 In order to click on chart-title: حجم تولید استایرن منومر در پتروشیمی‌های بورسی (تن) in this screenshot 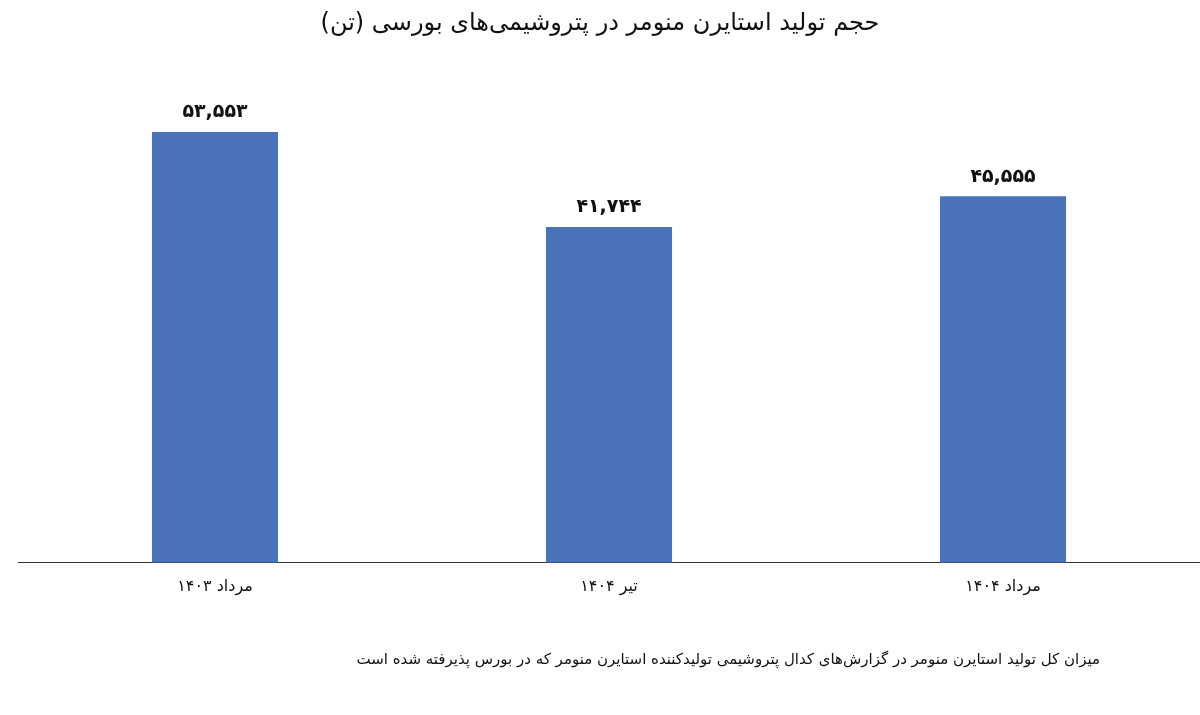, I will do `click(600, 22)`.